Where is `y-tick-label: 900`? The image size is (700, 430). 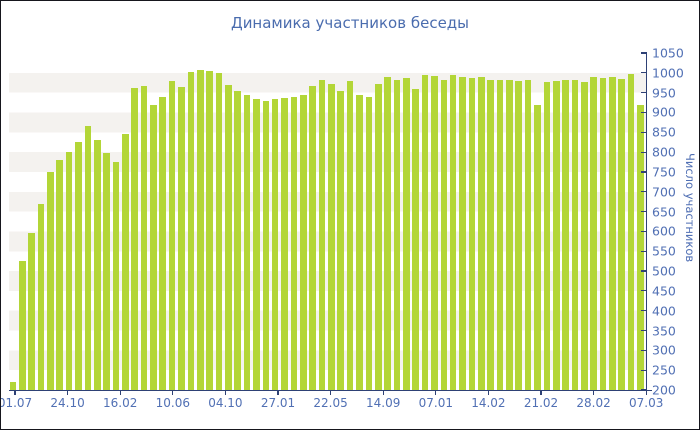
y-tick-label: 900 is located at coordinates (664, 112).